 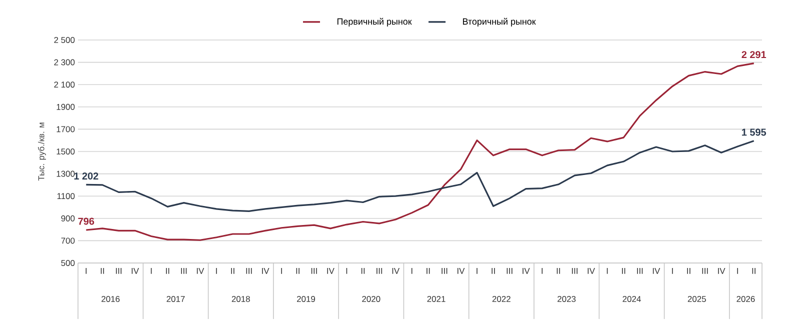 What do you see at coordinates (567, 299) in the screenshot?
I see `text: 2023` at bounding box center [567, 299].